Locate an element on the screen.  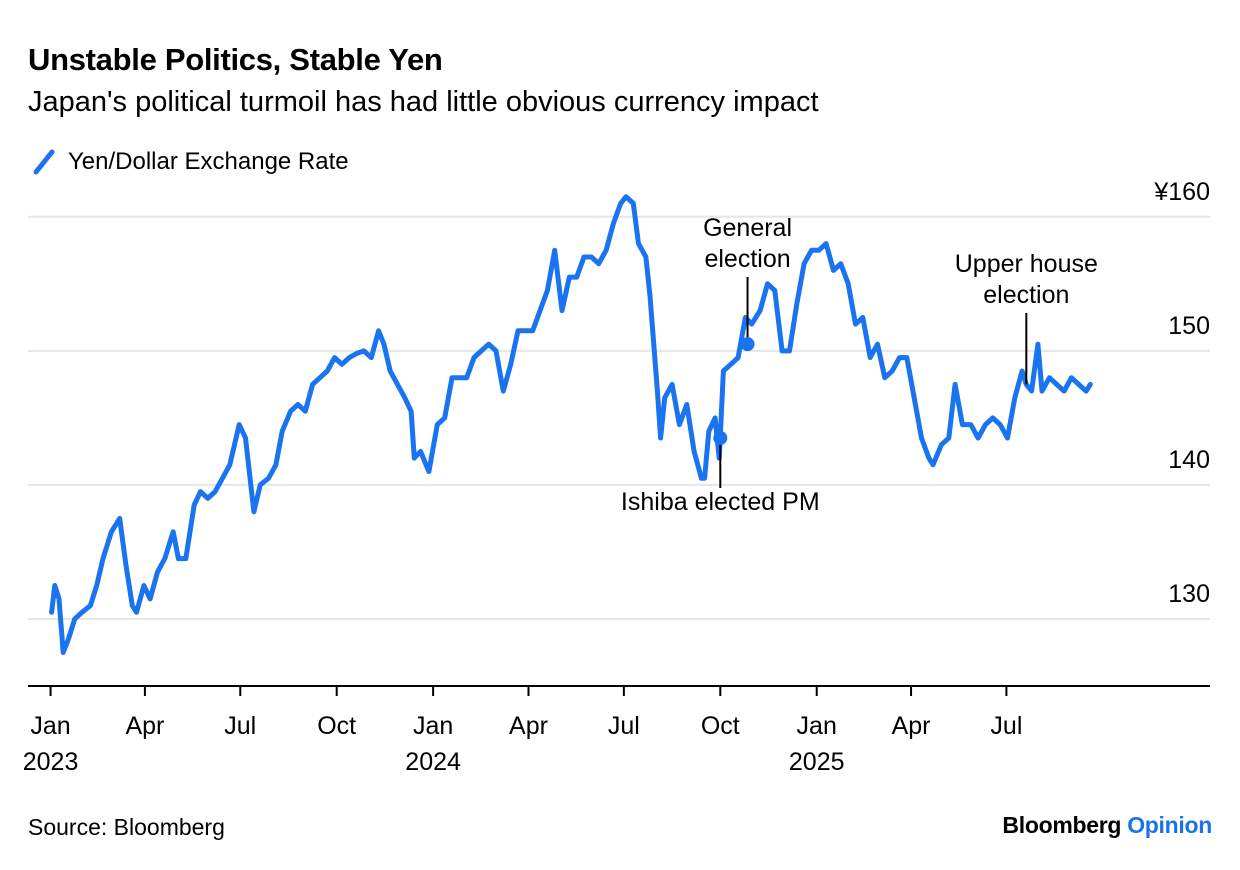
annotation-label: General is located at coordinates (747, 228).